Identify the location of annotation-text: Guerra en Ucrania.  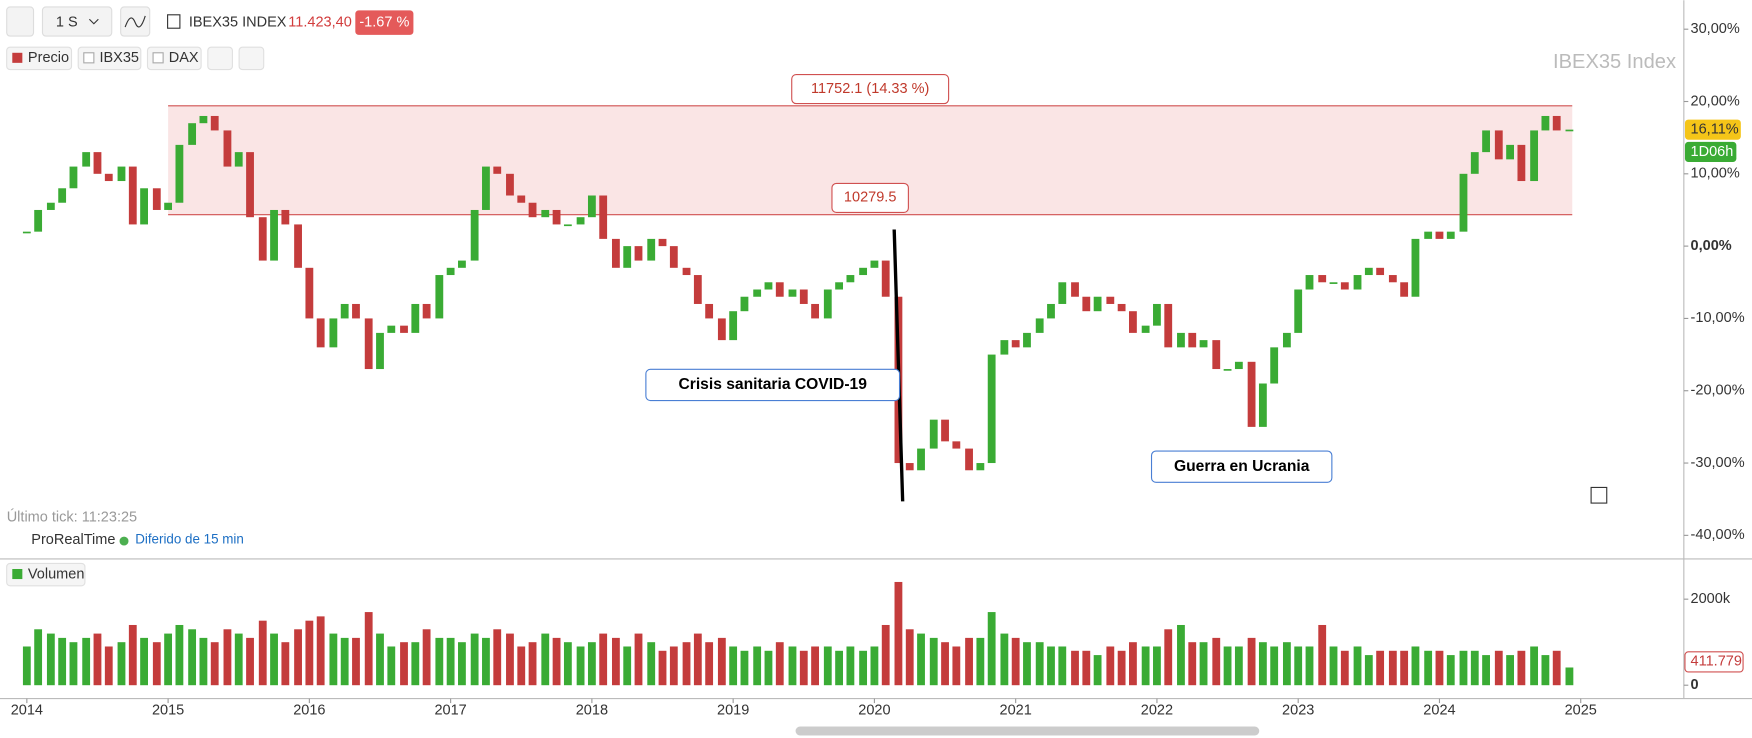
(1242, 466).